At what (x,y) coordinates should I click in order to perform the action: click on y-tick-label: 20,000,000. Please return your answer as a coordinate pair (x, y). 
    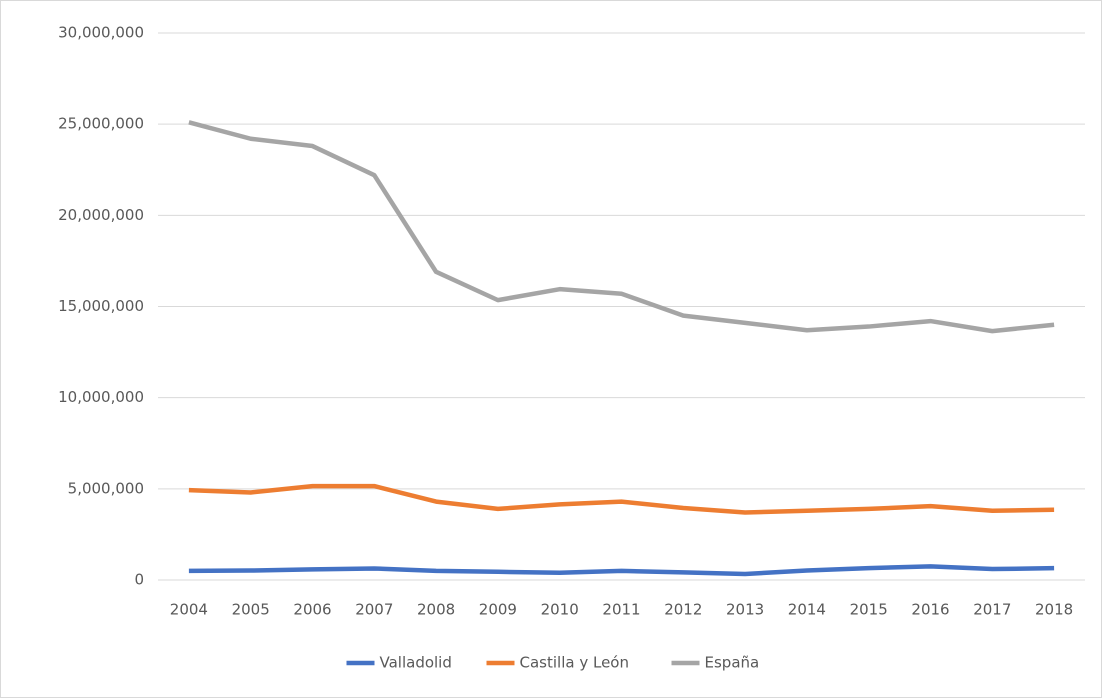
    Looking at the image, I should click on (101, 215).